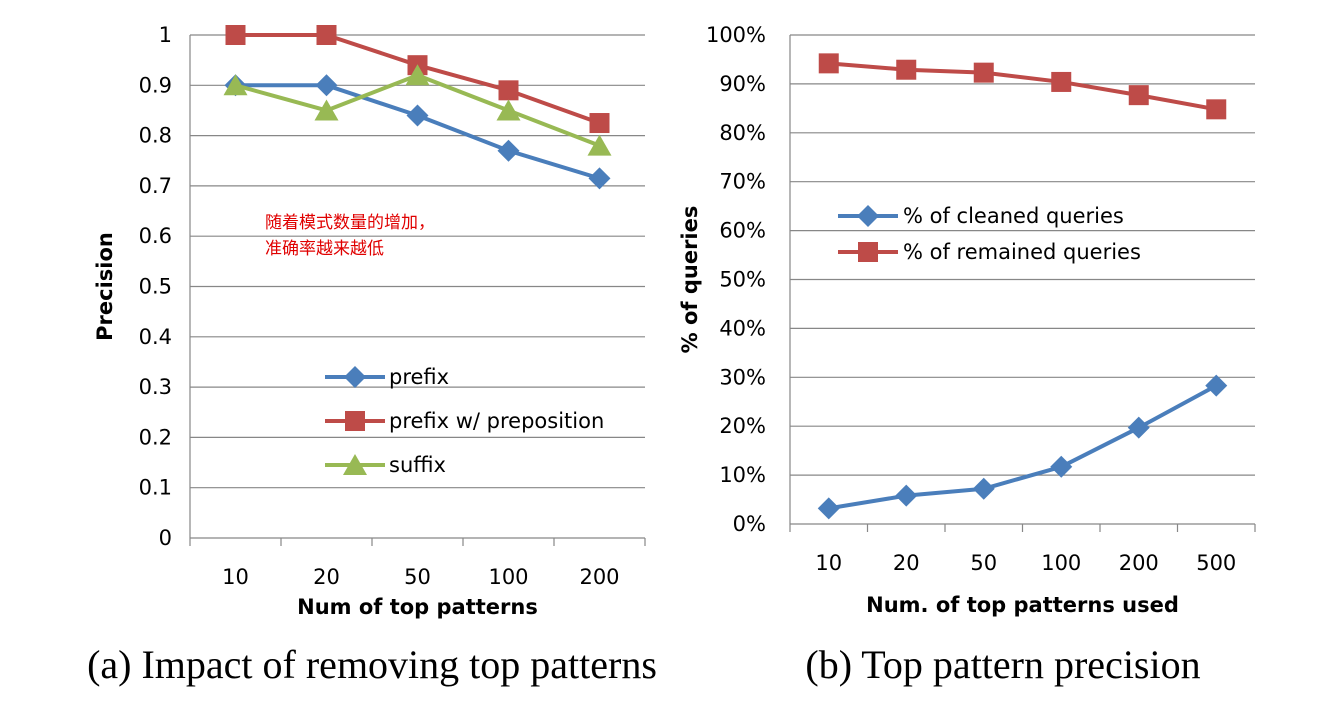 This screenshot has width=1339, height=717. What do you see at coordinates (417, 465) in the screenshot?
I see `legend-label: suffix` at bounding box center [417, 465].